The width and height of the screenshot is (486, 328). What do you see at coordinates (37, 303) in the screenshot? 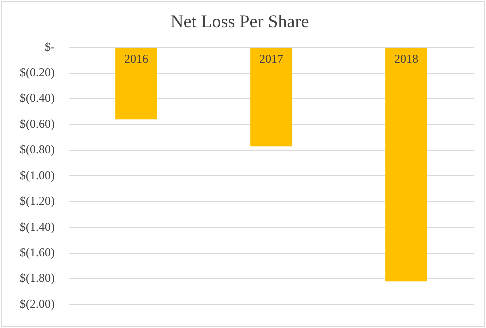
I see `y-tick-label: $(2.00)` at bounding box center [37, 303].